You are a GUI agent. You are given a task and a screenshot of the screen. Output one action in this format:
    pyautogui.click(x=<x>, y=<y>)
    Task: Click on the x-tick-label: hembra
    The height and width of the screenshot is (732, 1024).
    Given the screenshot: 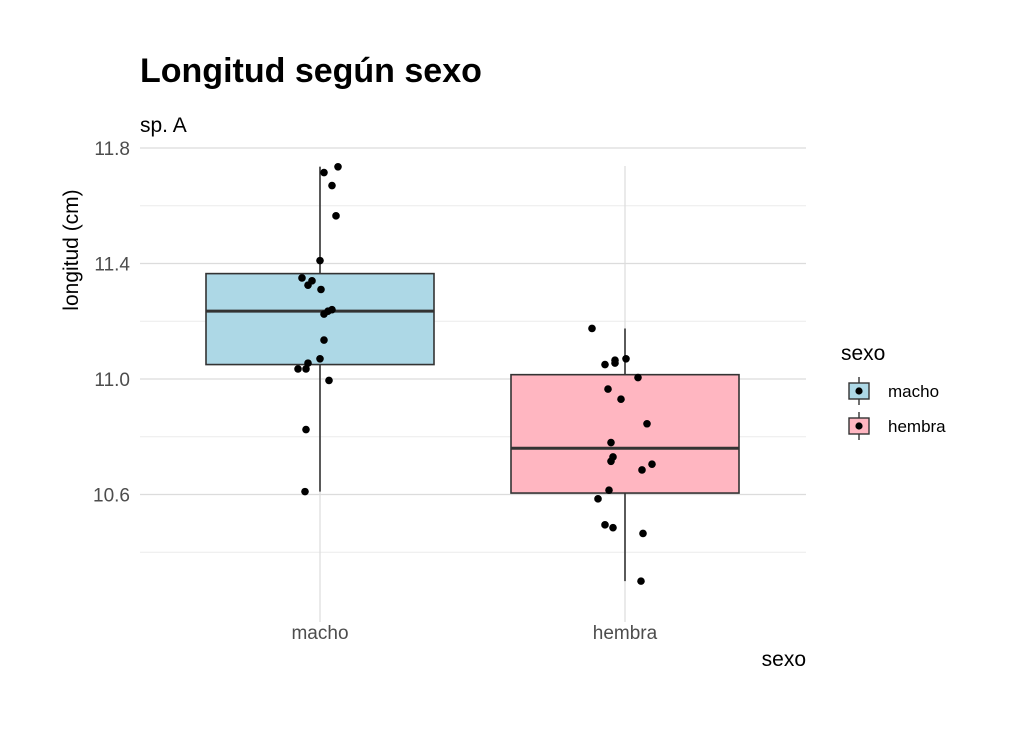 What is the action you would take?
    pyautogui.click(x=625, y=633)
    